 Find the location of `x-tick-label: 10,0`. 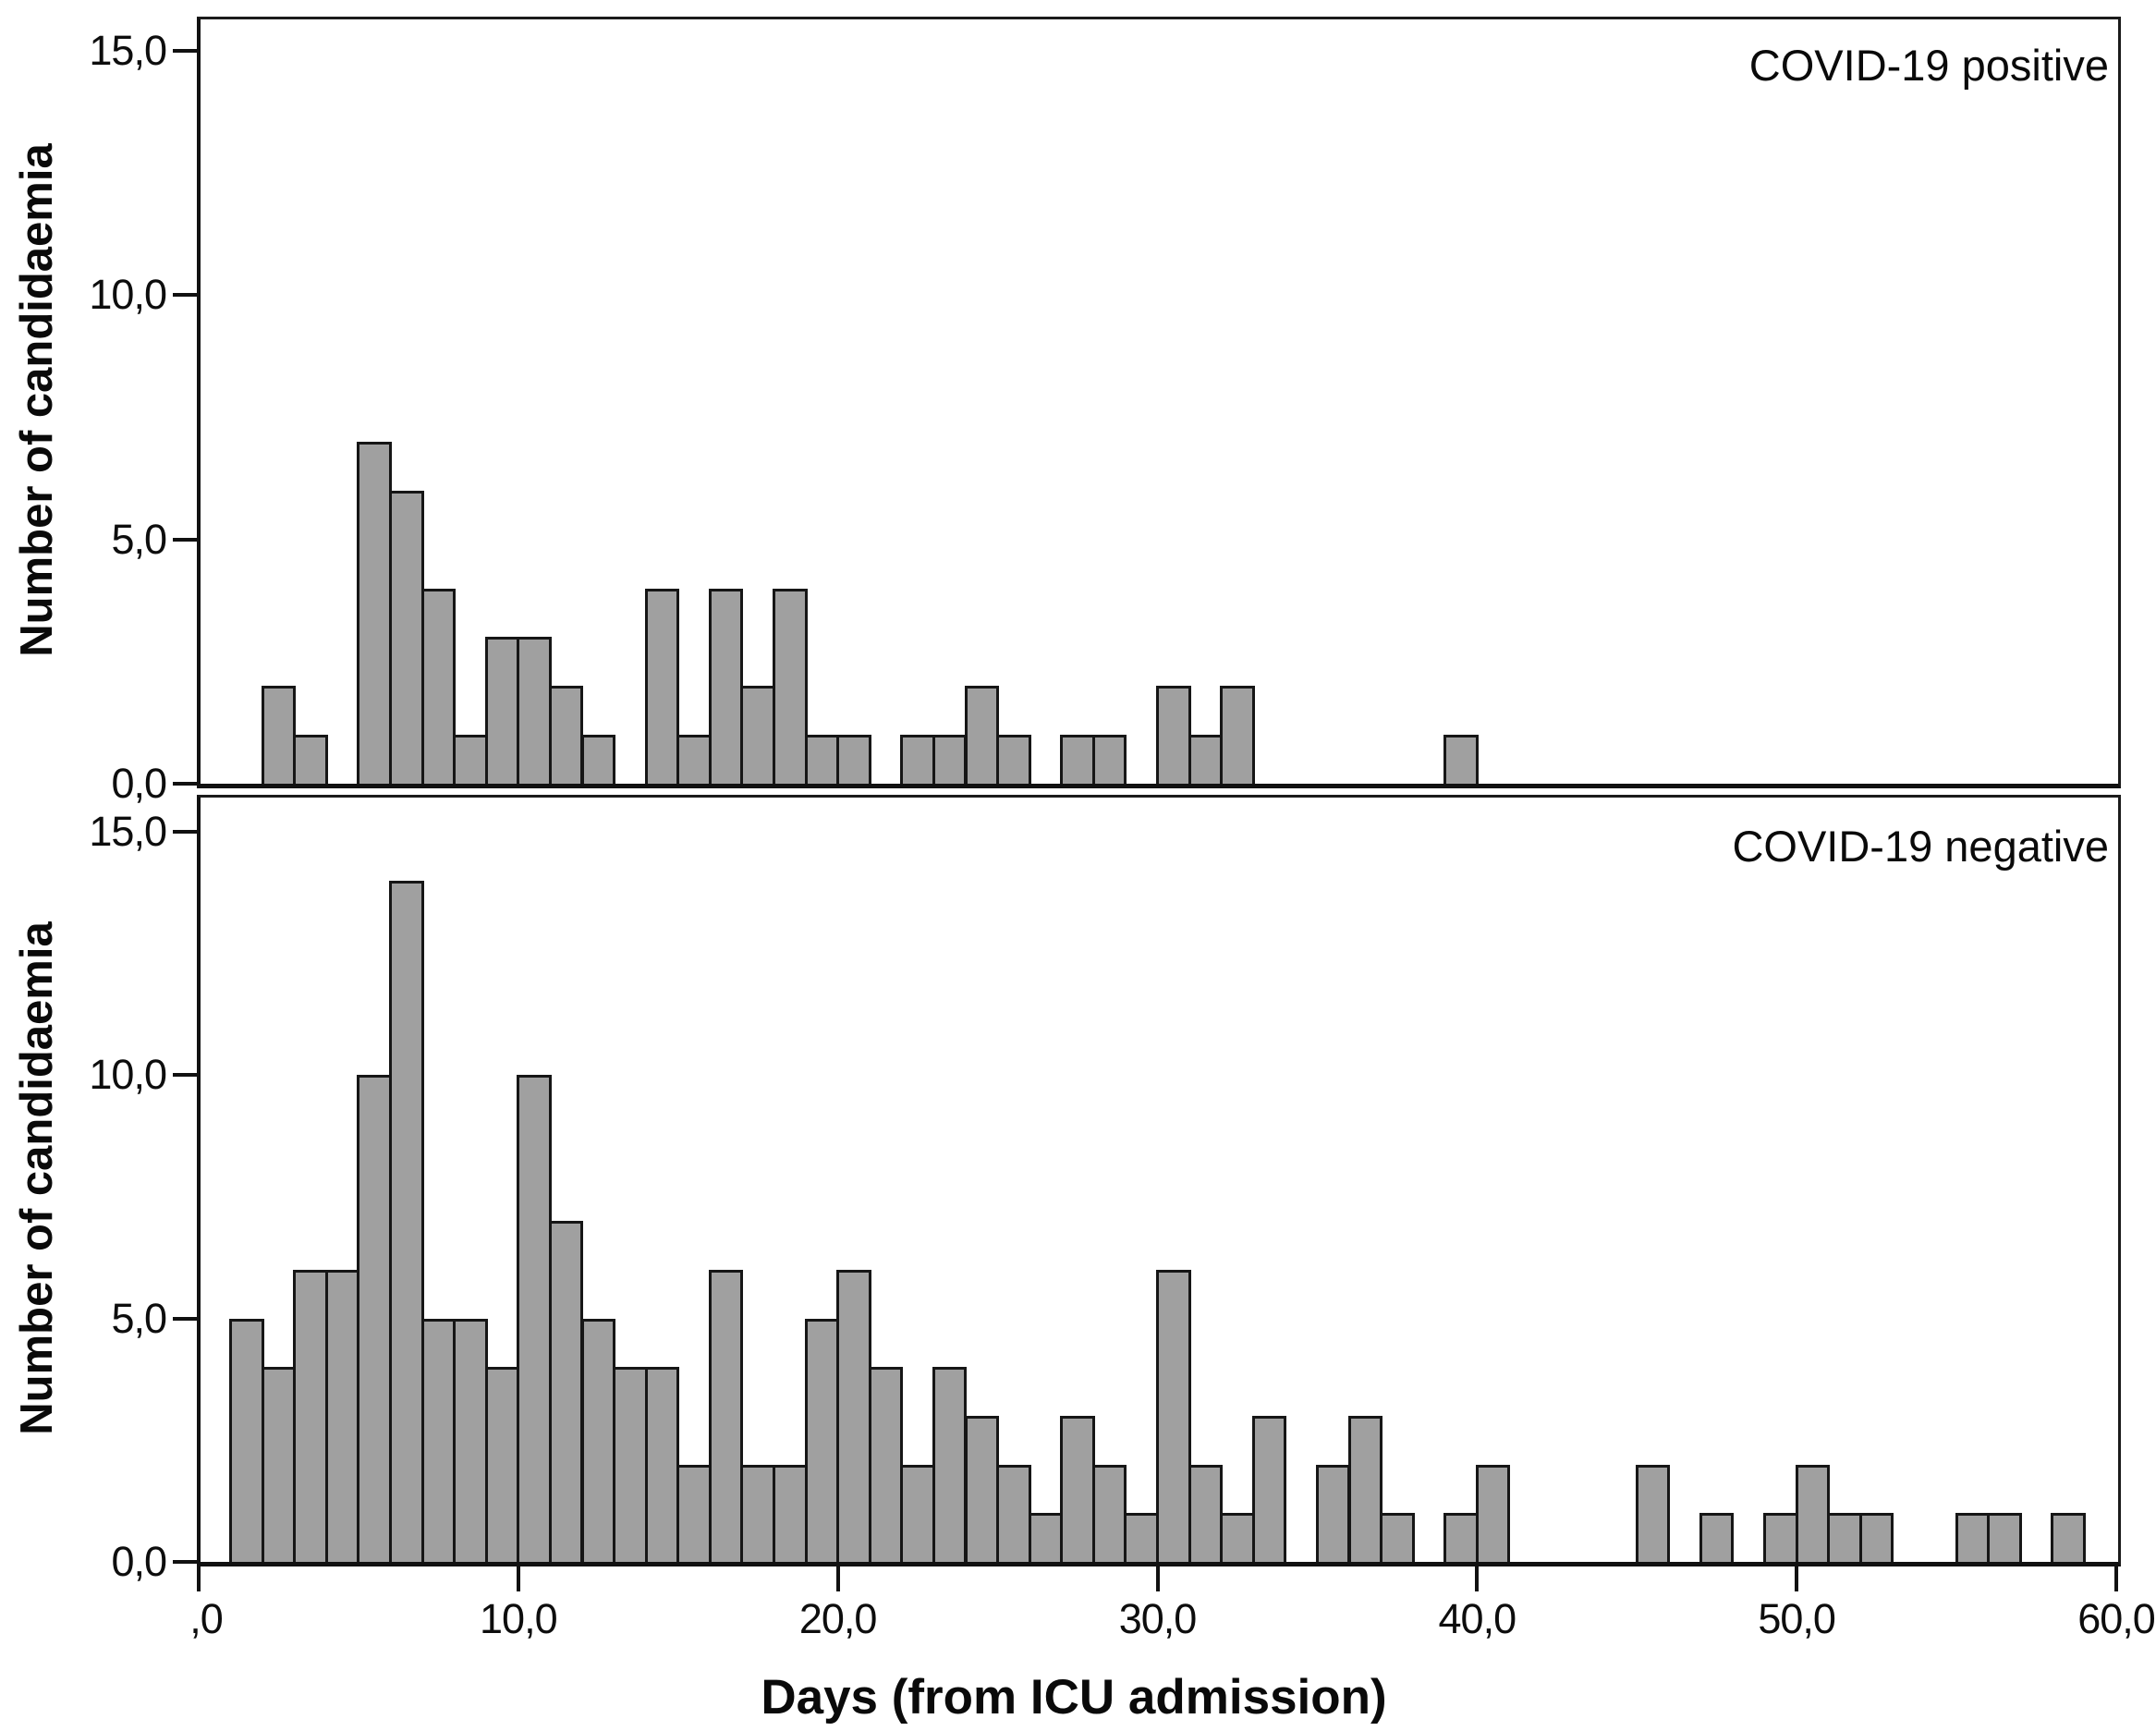

x-tick-label: 10,0 is located at coordinates (519, 1618).